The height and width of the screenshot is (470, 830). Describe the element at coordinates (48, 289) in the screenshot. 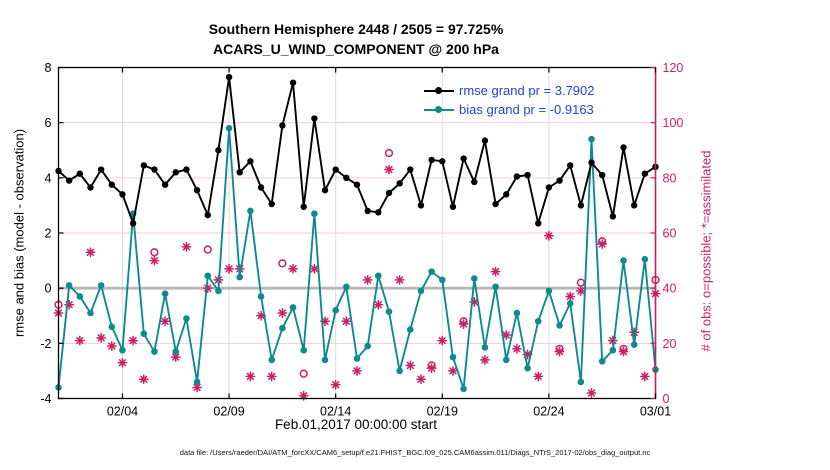

I see `y-tick-label-left: 0` at that location.